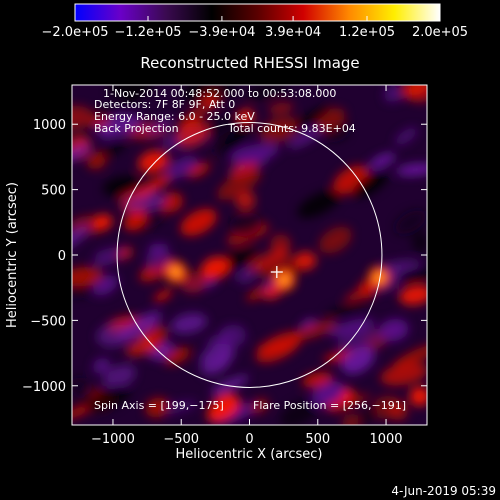  Describe the element at coordinates (148, 32) in the screenshot. I see `colorbar-tick-label: −1.2e+05` at that location.